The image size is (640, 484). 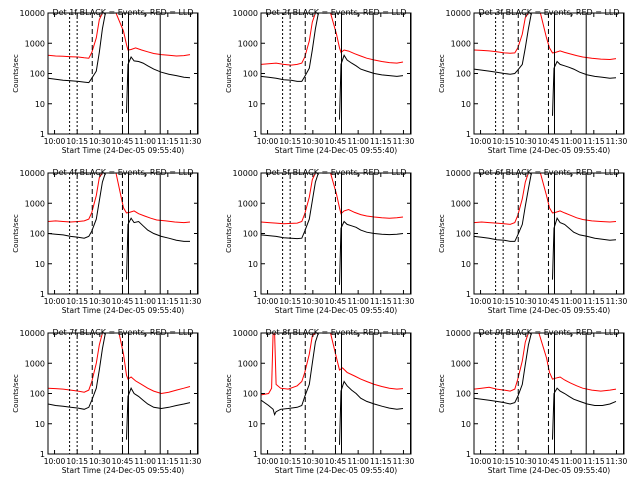 I want to click on chart-title: Det 4f BLACK = Events, RED = LLD, so click(x=122, y=172).